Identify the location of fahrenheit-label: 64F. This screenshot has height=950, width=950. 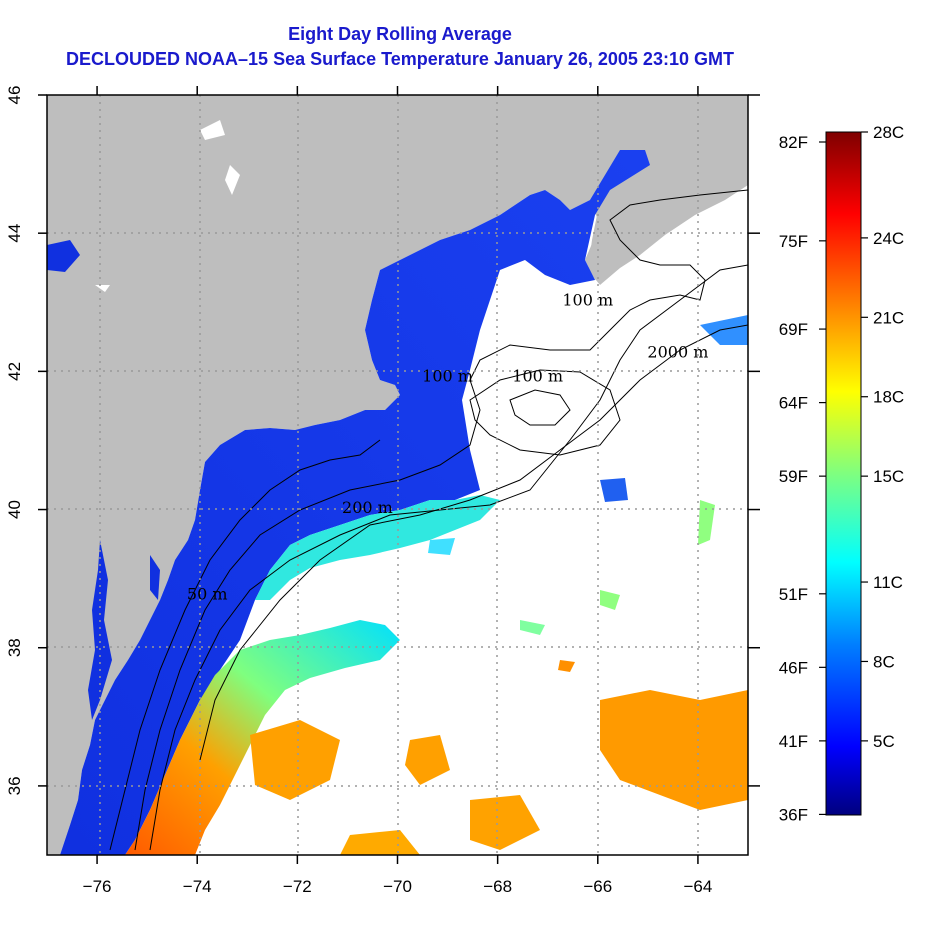
(793, 403).